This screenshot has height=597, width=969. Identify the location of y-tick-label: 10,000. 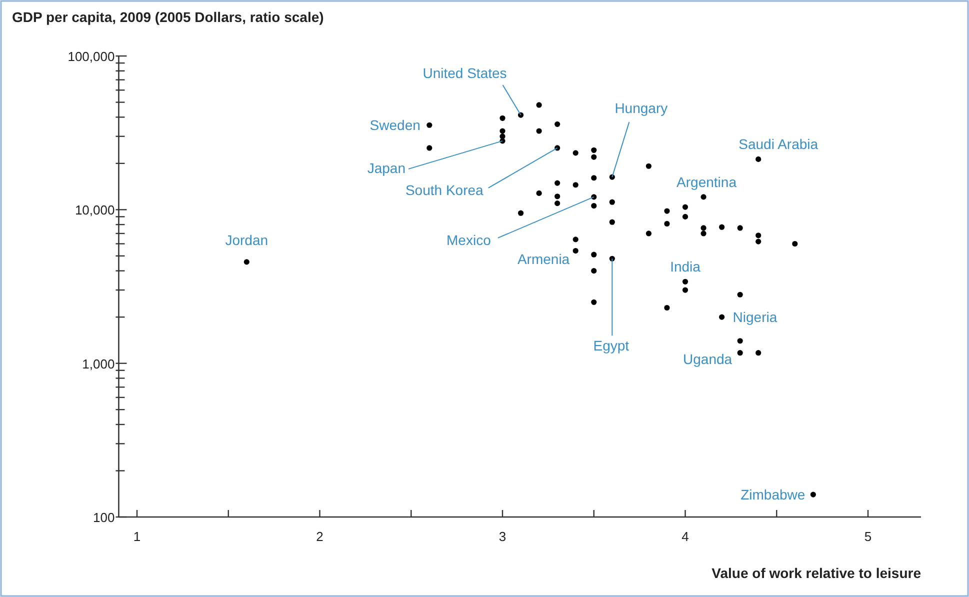
(94, 210).